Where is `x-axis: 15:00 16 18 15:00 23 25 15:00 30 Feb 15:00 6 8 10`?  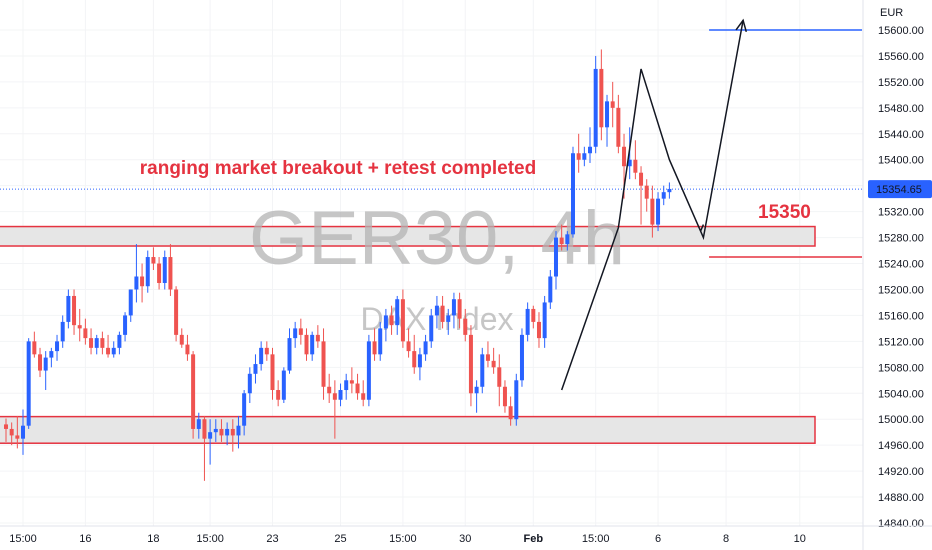 x-axis: 15:00 16 18 15:00 23 25 15:00 30 Feb 15:00 6 8 10 is located at coordinates (466, 535).